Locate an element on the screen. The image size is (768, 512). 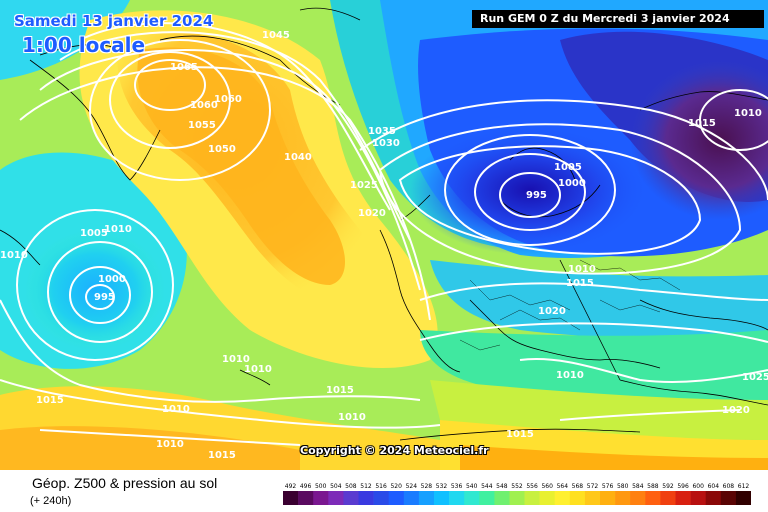
legend-tick-label: 508 is located at coordinates (351, 486).